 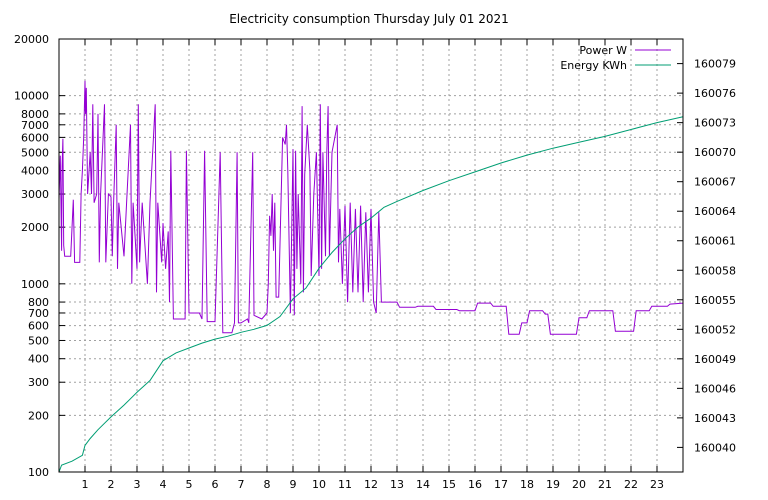 I want to click on y-tick-label: 8000, so click(x=35, y=114).